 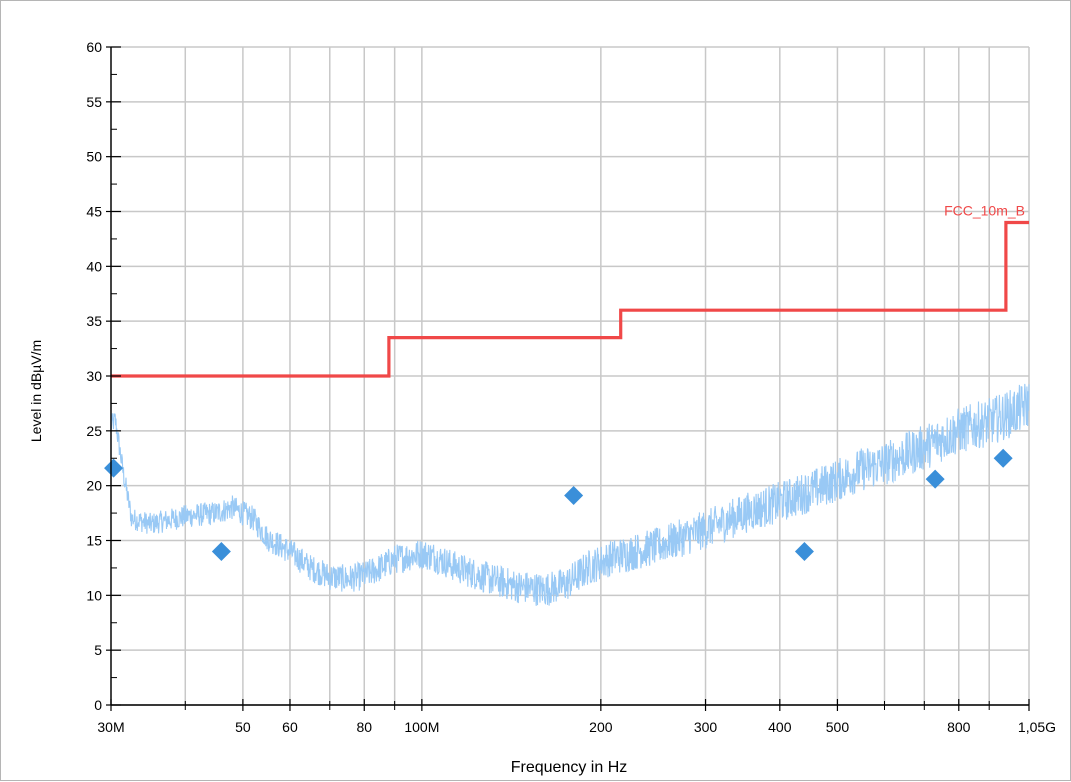 What do you see at coordinates (558, 504) in the screenshot?
I see `marker-layer` at bounding box center [558, 504].